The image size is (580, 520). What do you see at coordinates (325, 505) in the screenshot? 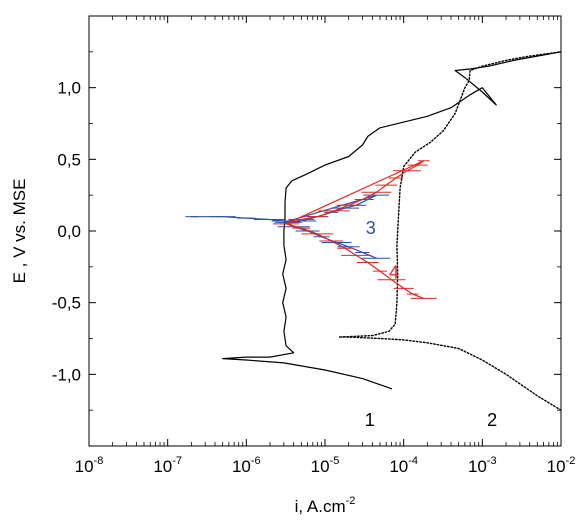
I see `x-axis-title: i, A.cm-2` at bounding box center [325, 505].